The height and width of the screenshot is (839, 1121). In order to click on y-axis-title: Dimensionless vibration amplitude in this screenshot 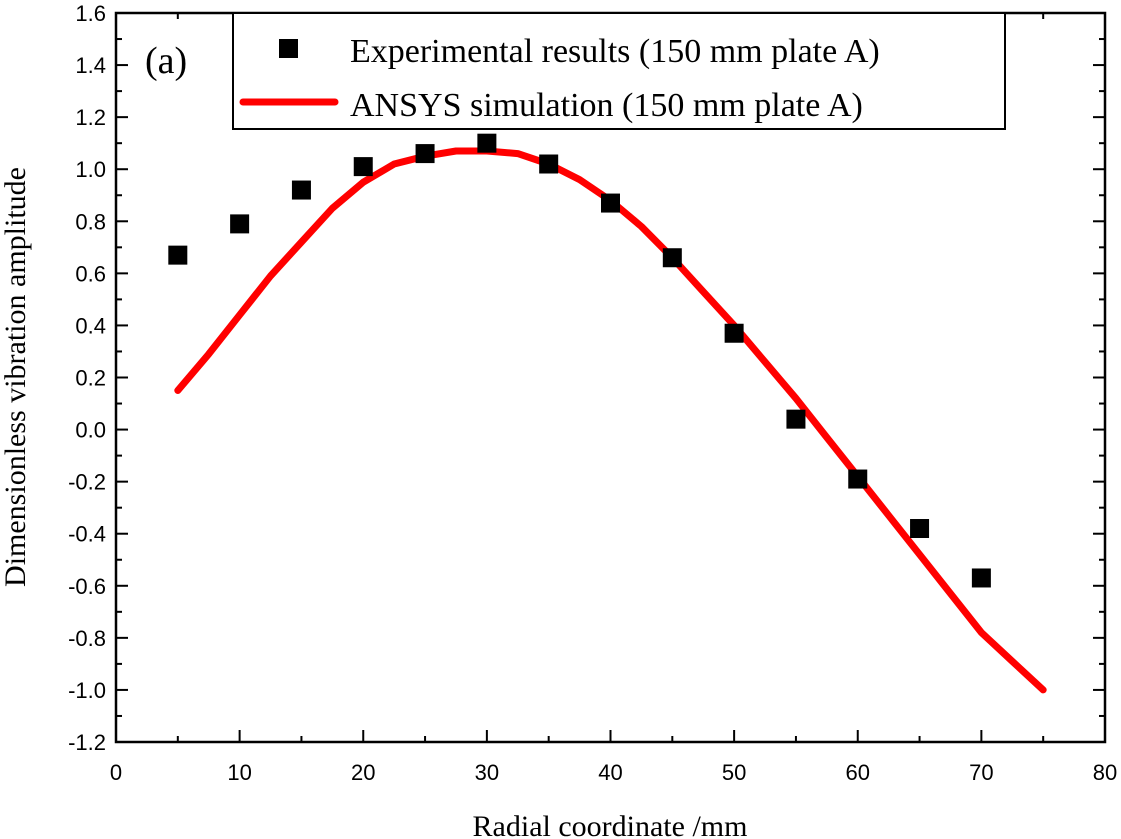, I will do `click(16, 377)`.